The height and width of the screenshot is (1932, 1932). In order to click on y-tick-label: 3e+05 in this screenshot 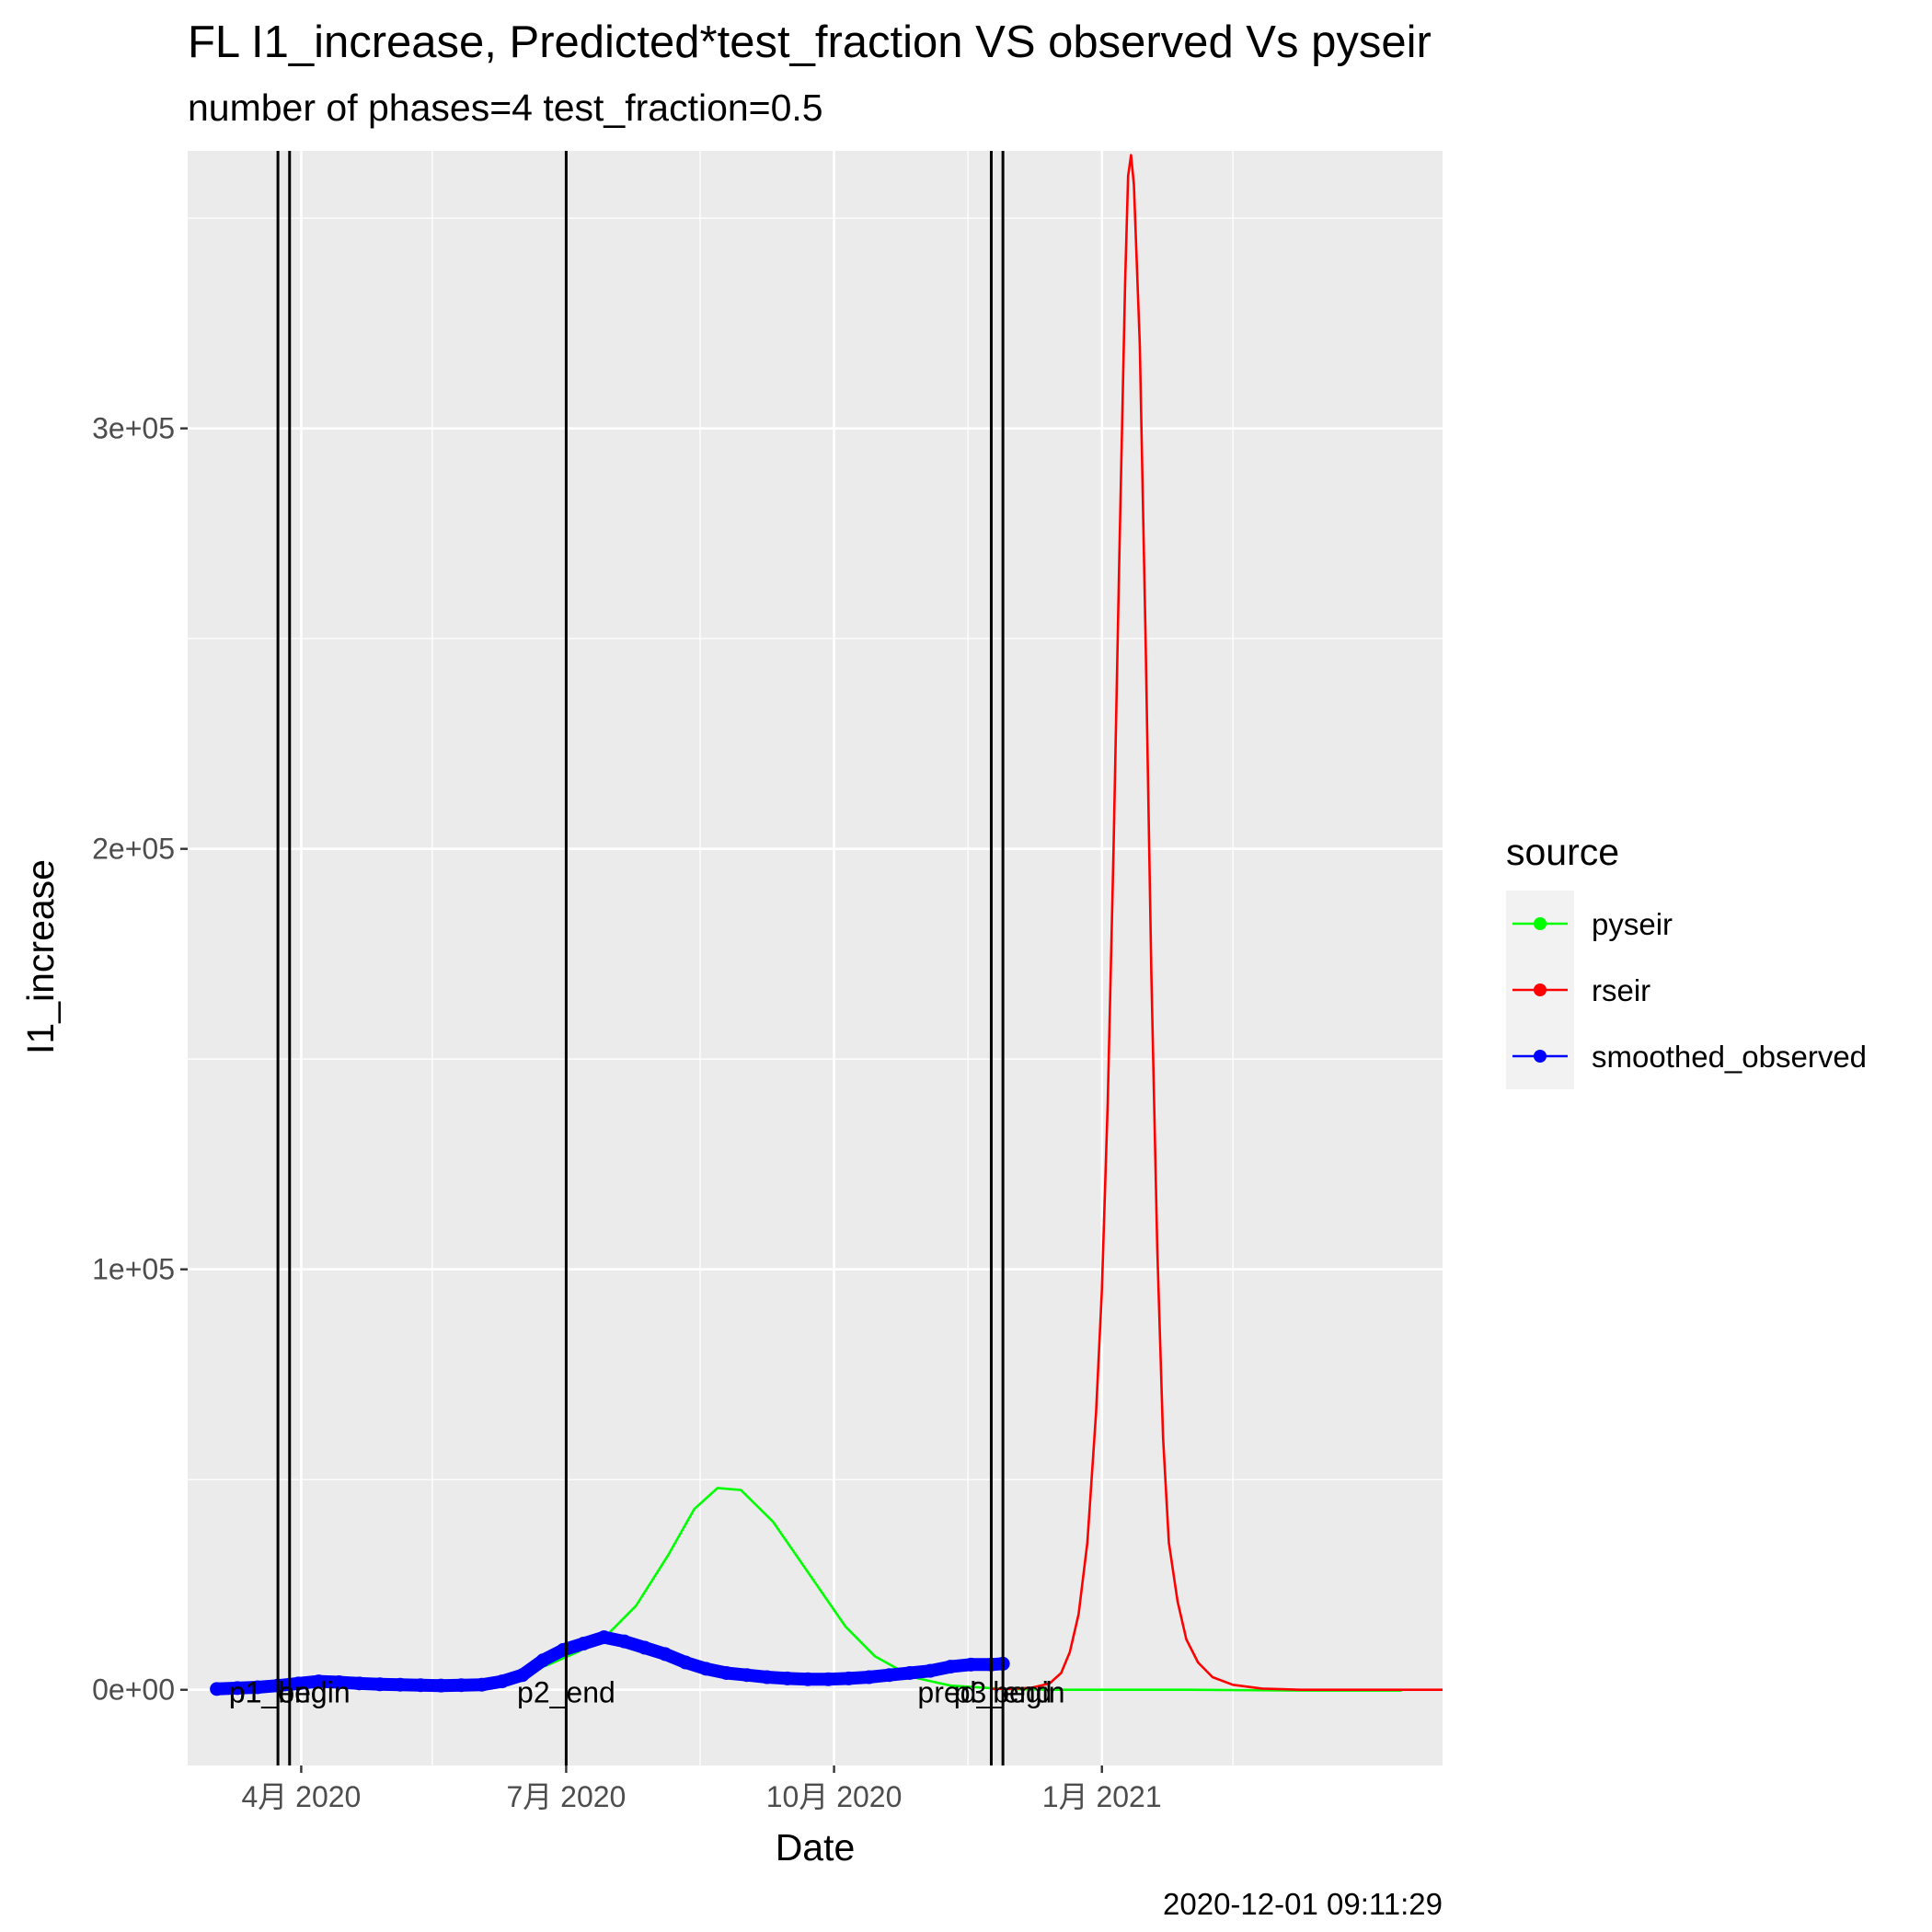, I will do `click(133, 428)`.